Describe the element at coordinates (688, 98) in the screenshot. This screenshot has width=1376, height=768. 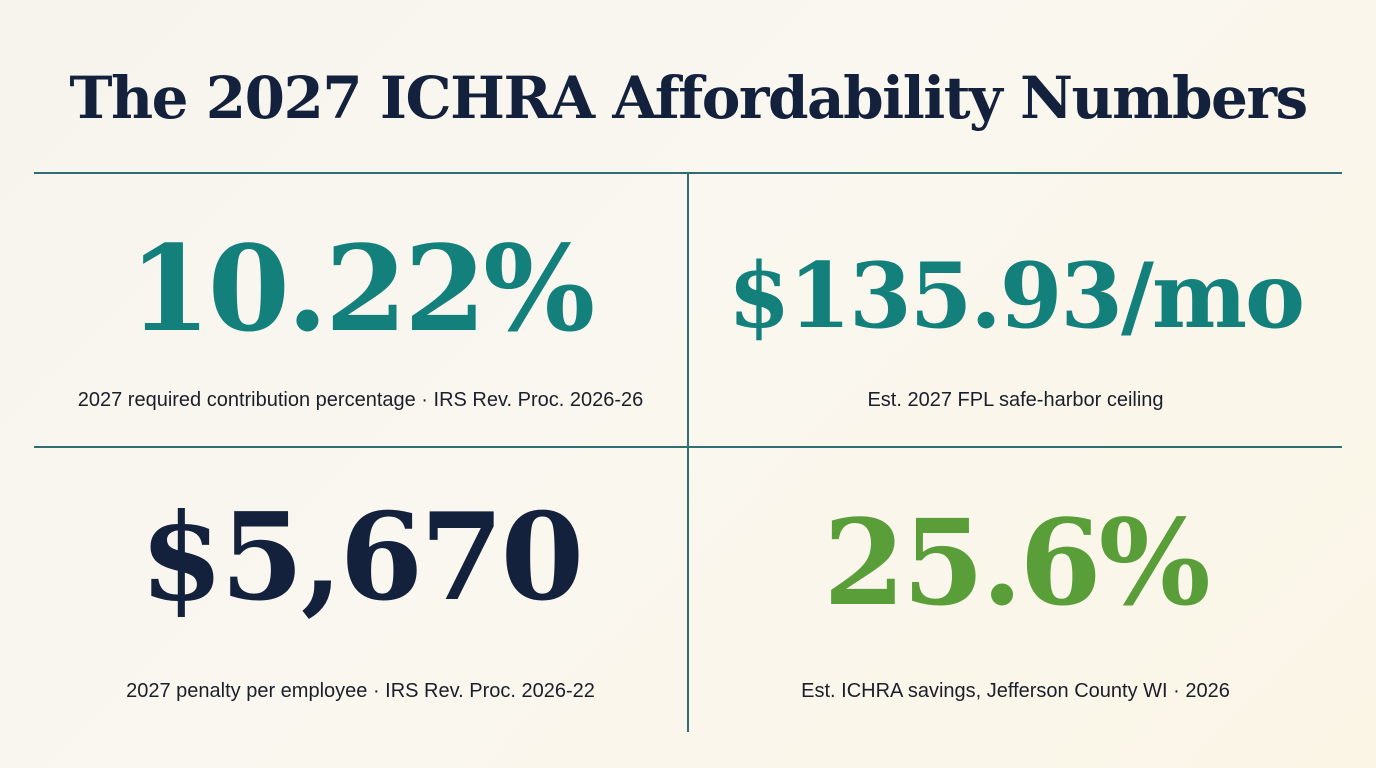
I see `page-title: The 2027 ICHRA Affordability Numbers` at that location.